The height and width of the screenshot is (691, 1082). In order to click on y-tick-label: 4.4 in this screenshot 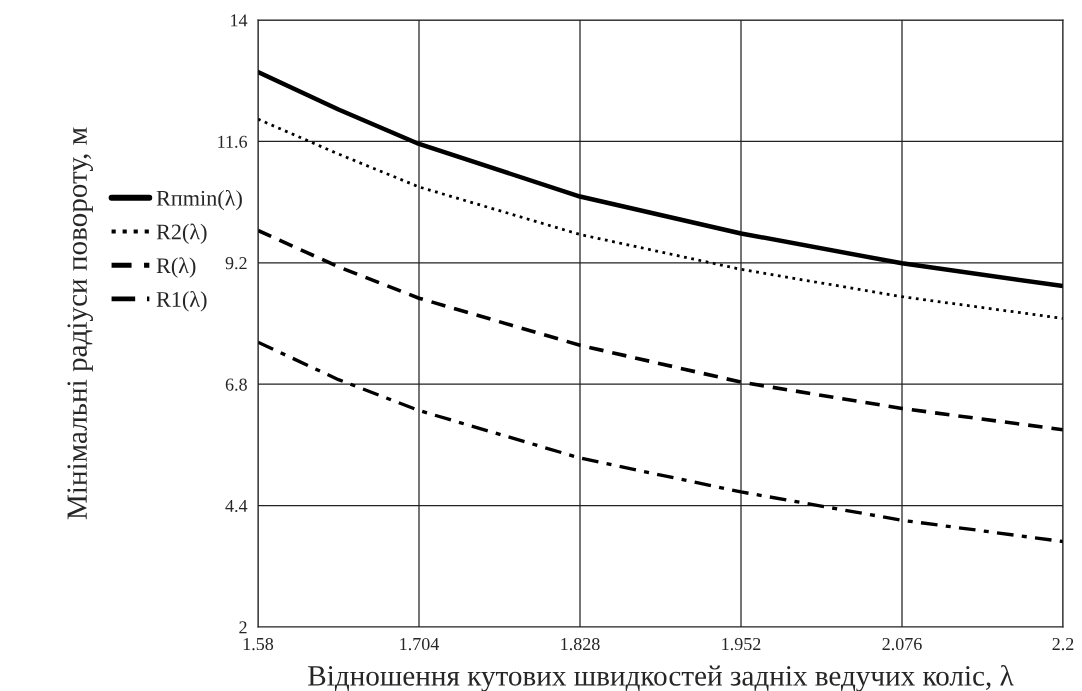, I will do `click(236, 506)`.